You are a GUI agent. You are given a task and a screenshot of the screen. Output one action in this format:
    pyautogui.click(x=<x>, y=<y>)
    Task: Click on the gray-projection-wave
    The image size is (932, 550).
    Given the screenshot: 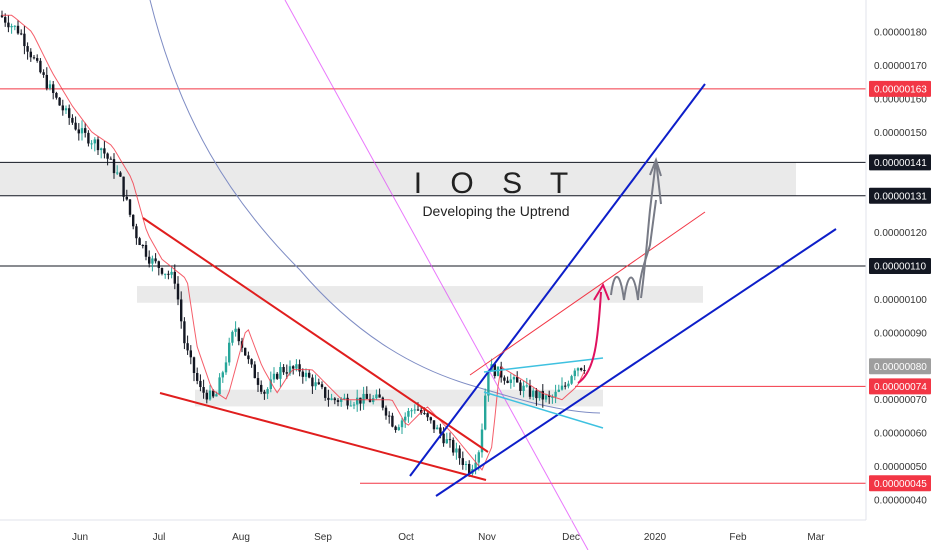 What is the action you would take?
    pyautogui.click(x=633, y=250)
    